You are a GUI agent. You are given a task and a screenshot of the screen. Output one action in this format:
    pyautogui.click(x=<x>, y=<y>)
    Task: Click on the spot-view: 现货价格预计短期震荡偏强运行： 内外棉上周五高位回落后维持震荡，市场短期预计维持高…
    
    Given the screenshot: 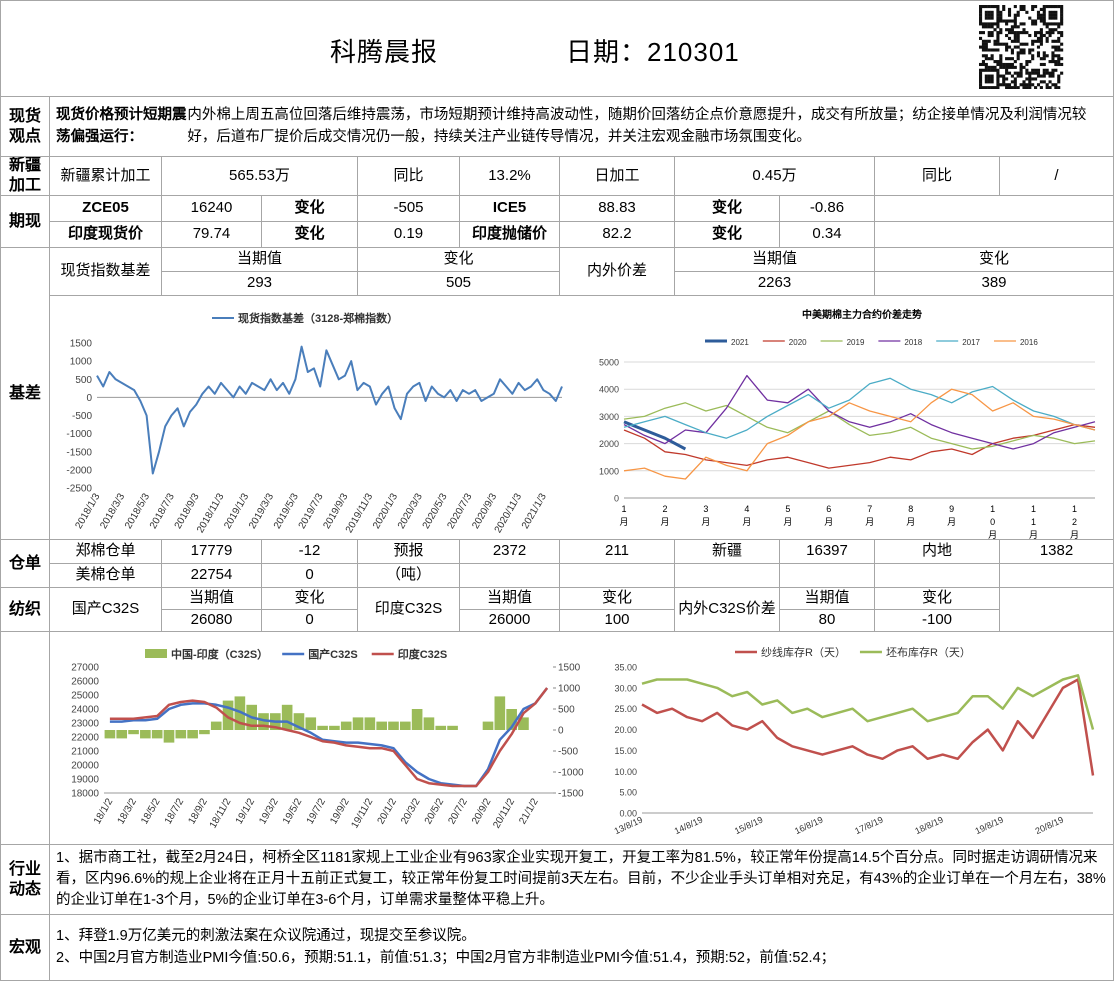 What is the action you would take?
    pyautogui.click(x=582, y=127)
    